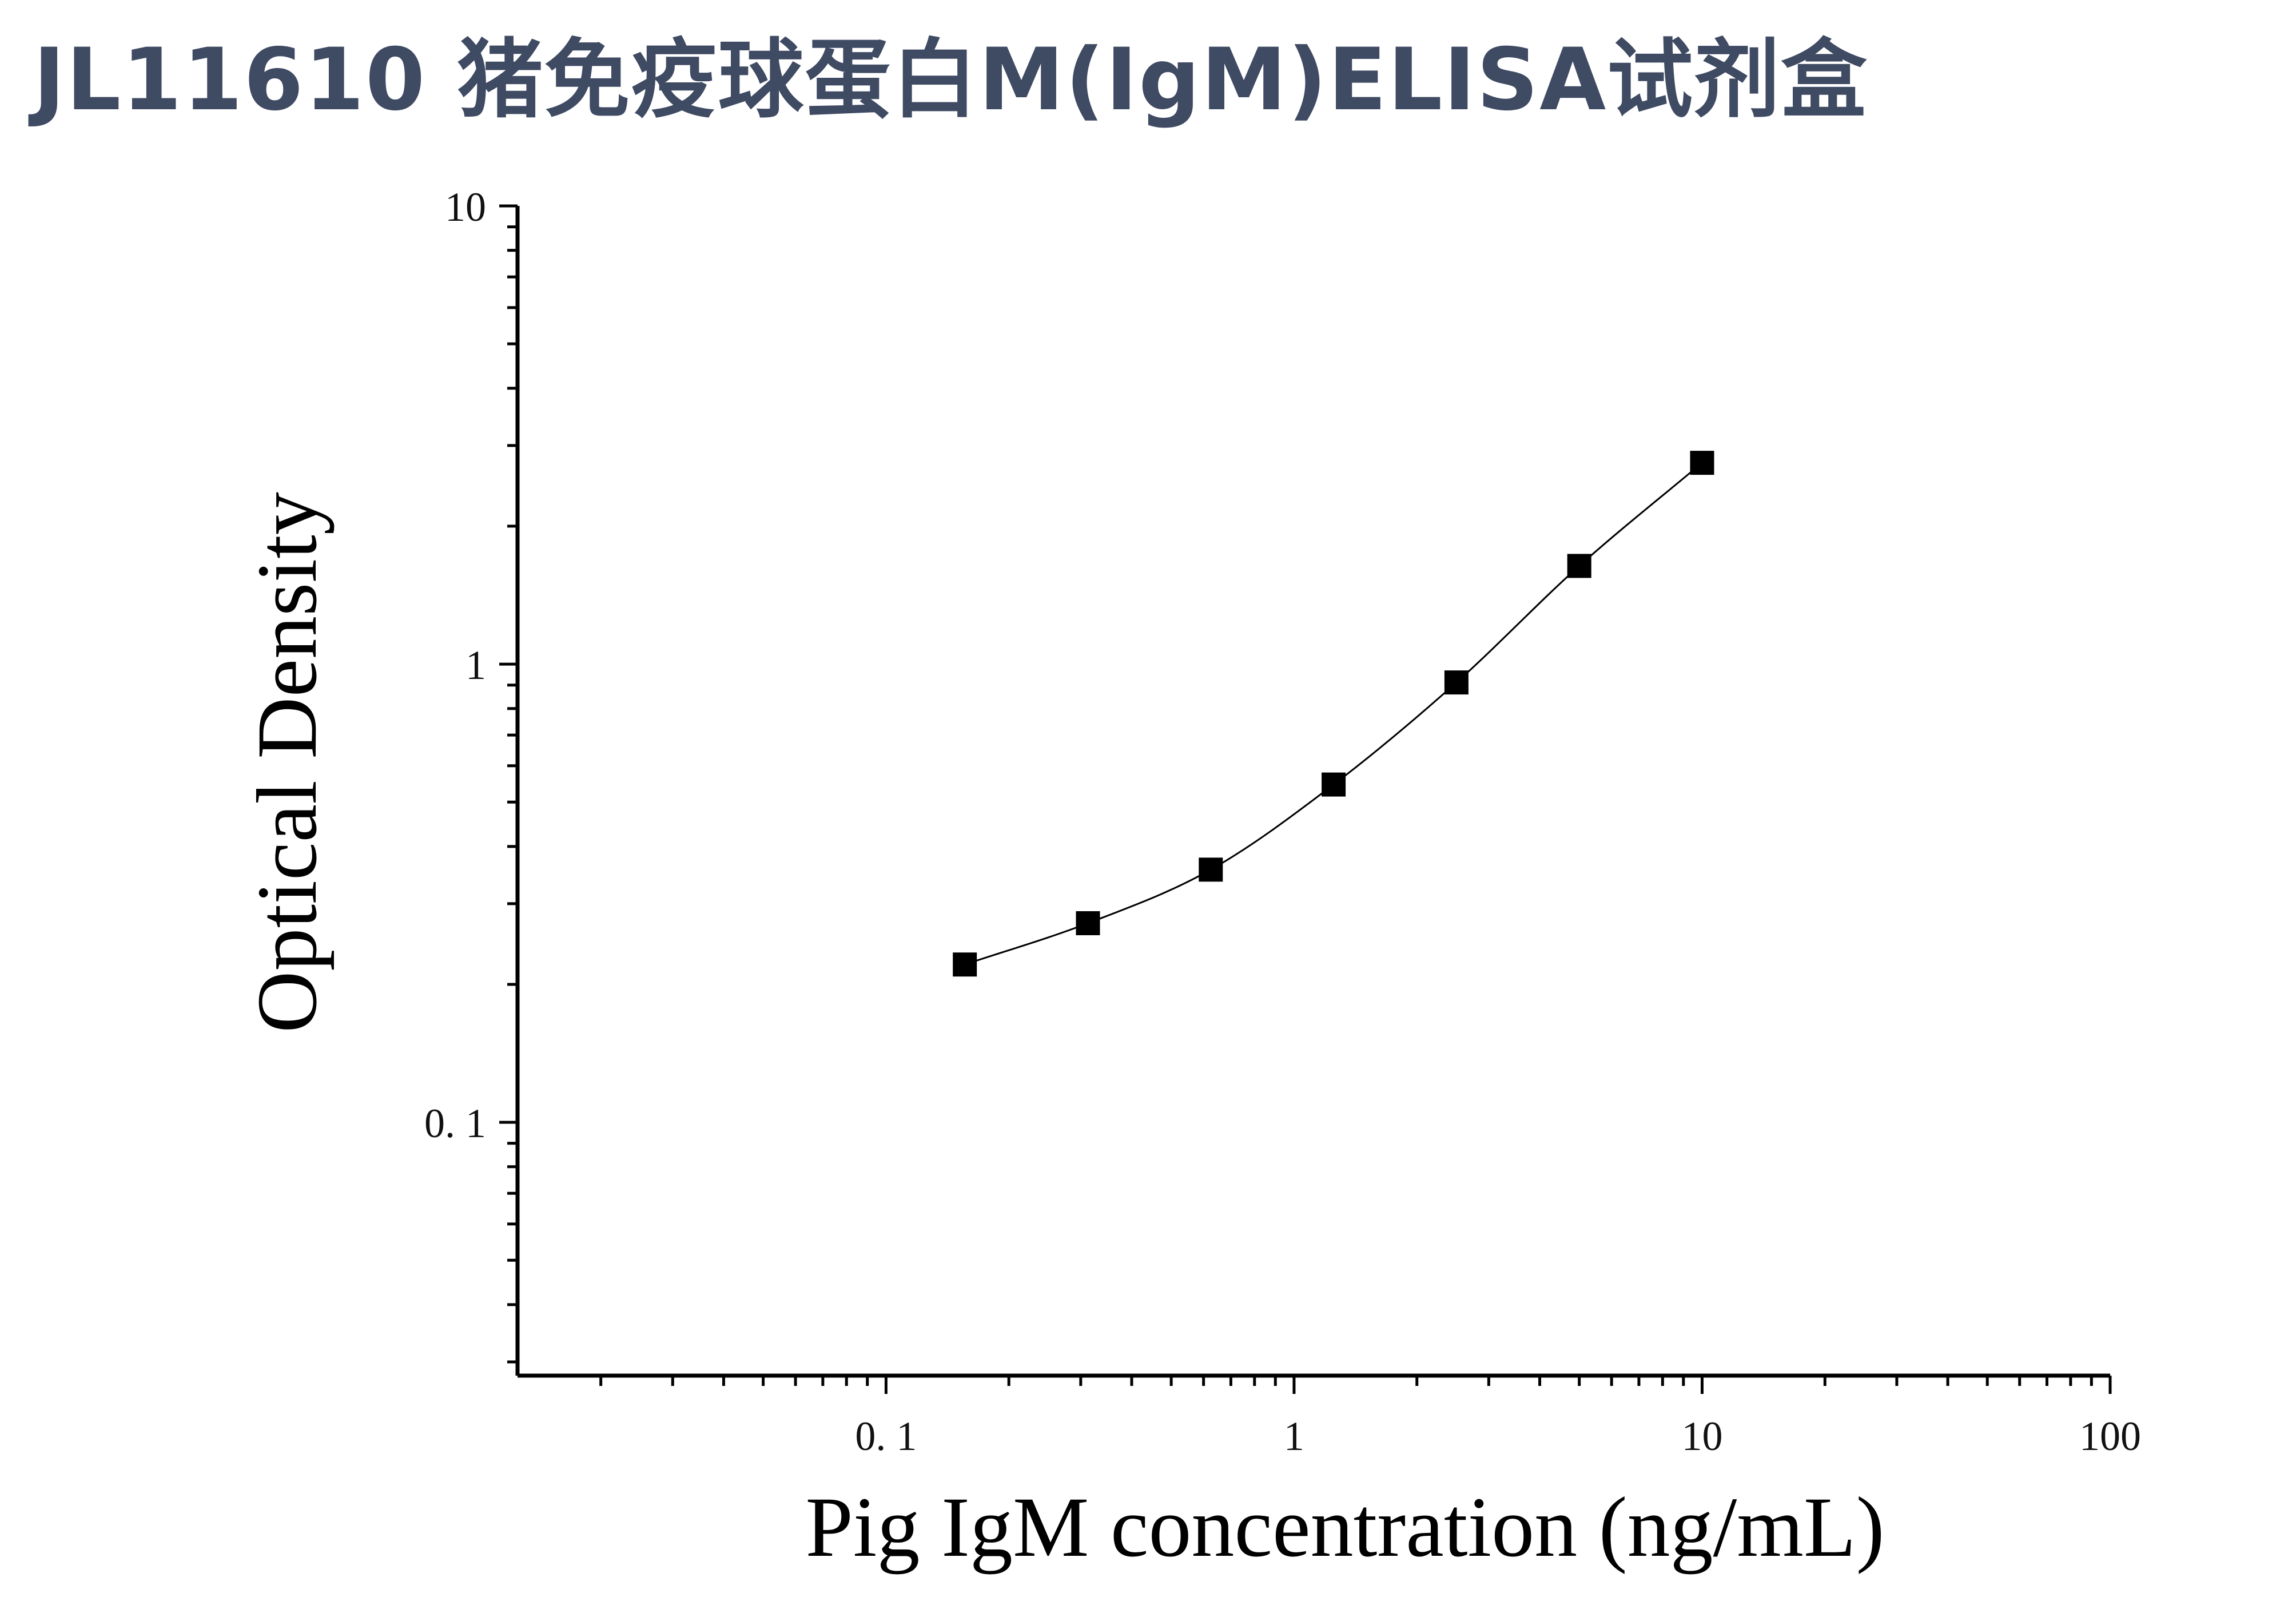 Image resolution: width=2296 pixels, height=1605 pixels. I want to click on x-tick-label: 1, so click(1294, 1436).